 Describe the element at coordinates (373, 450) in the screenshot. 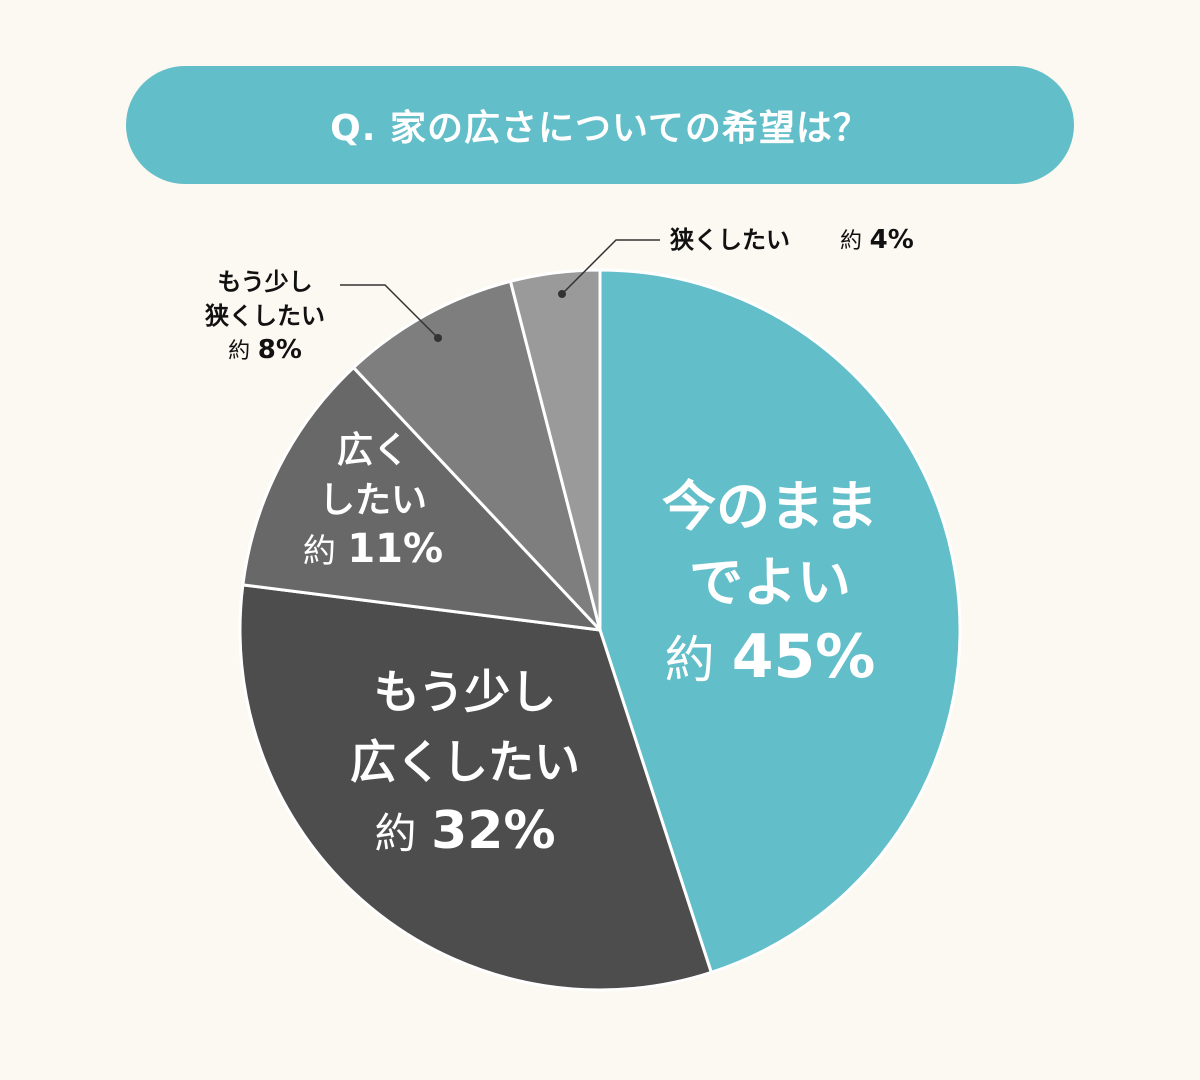

I see `slice-label-text: 広く` at that location.